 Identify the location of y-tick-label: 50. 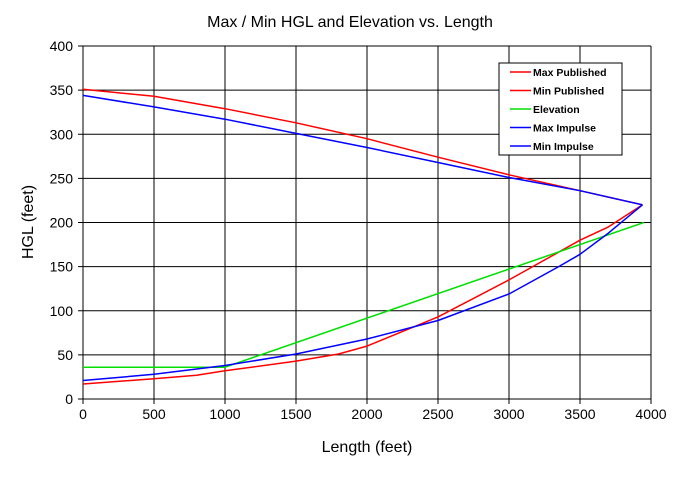
(65, 355).